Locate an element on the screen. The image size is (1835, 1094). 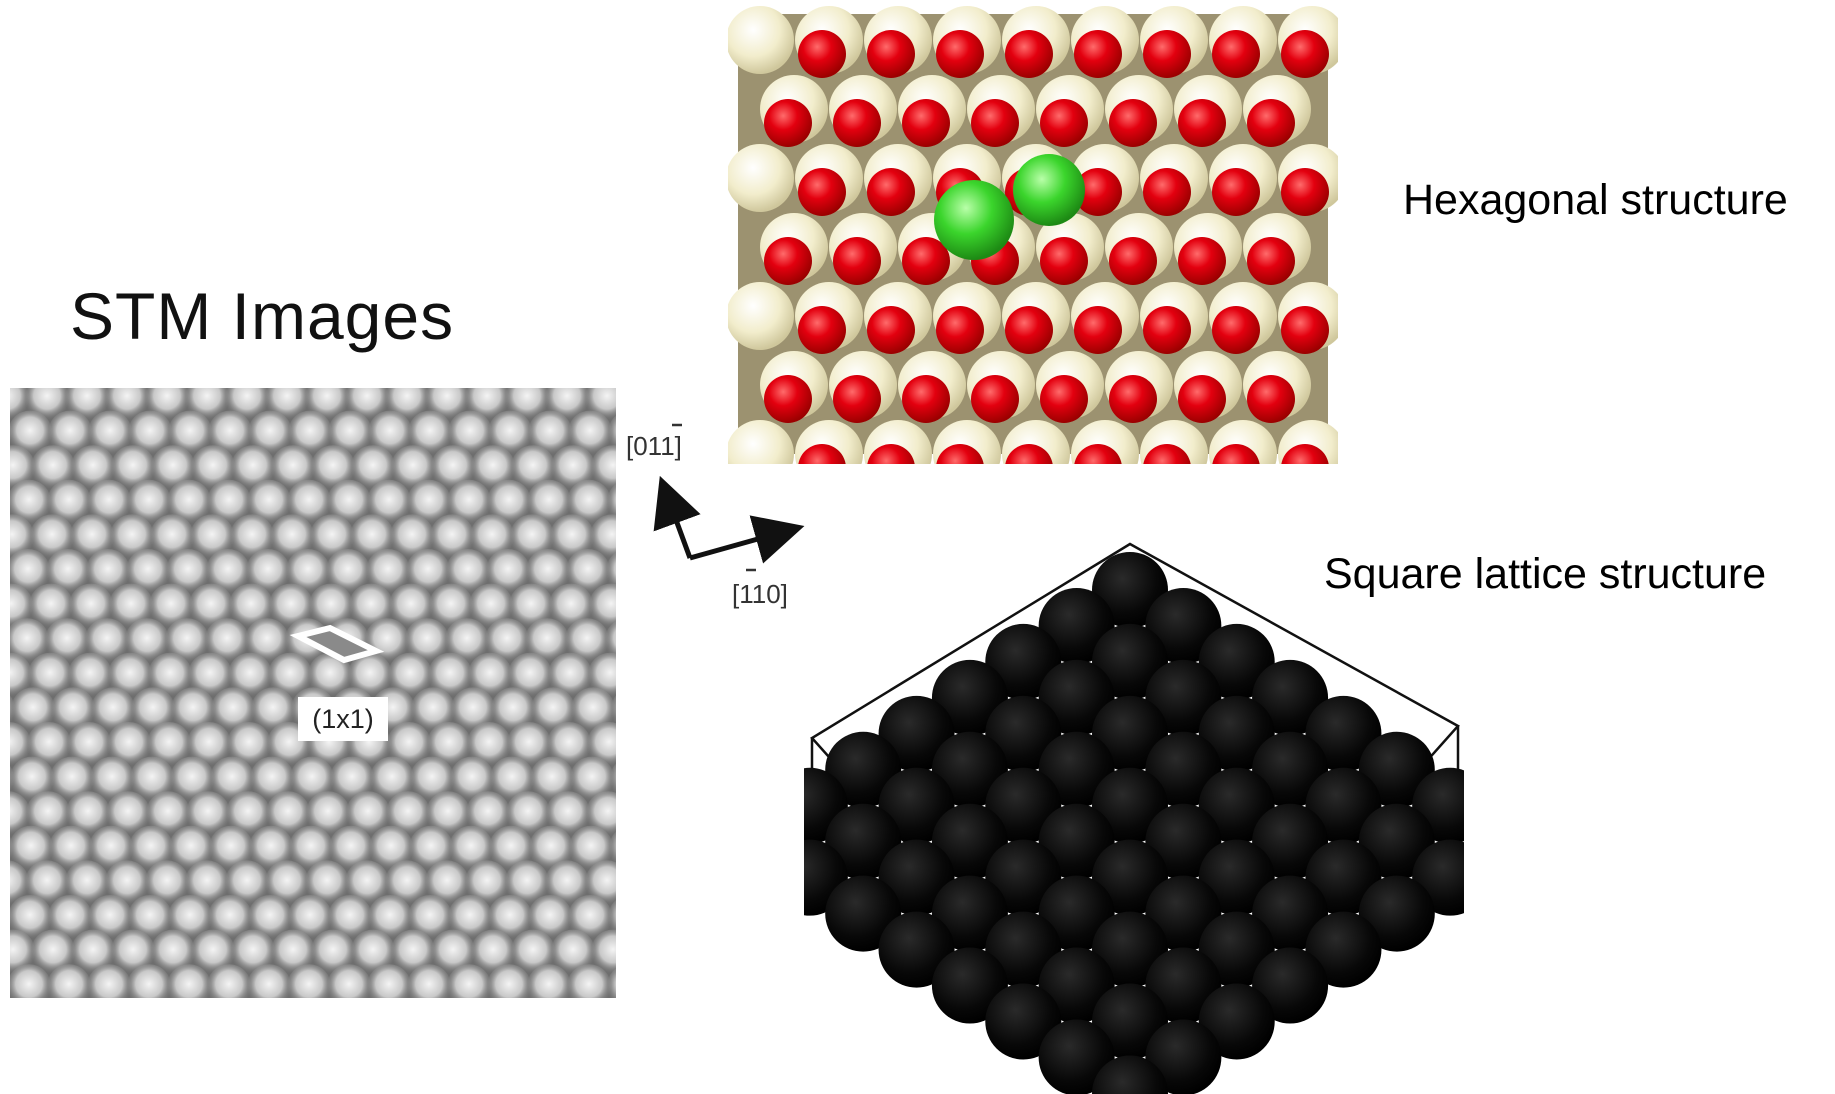
hex-oxygen-atoms is located at coordinates (1046, 247).